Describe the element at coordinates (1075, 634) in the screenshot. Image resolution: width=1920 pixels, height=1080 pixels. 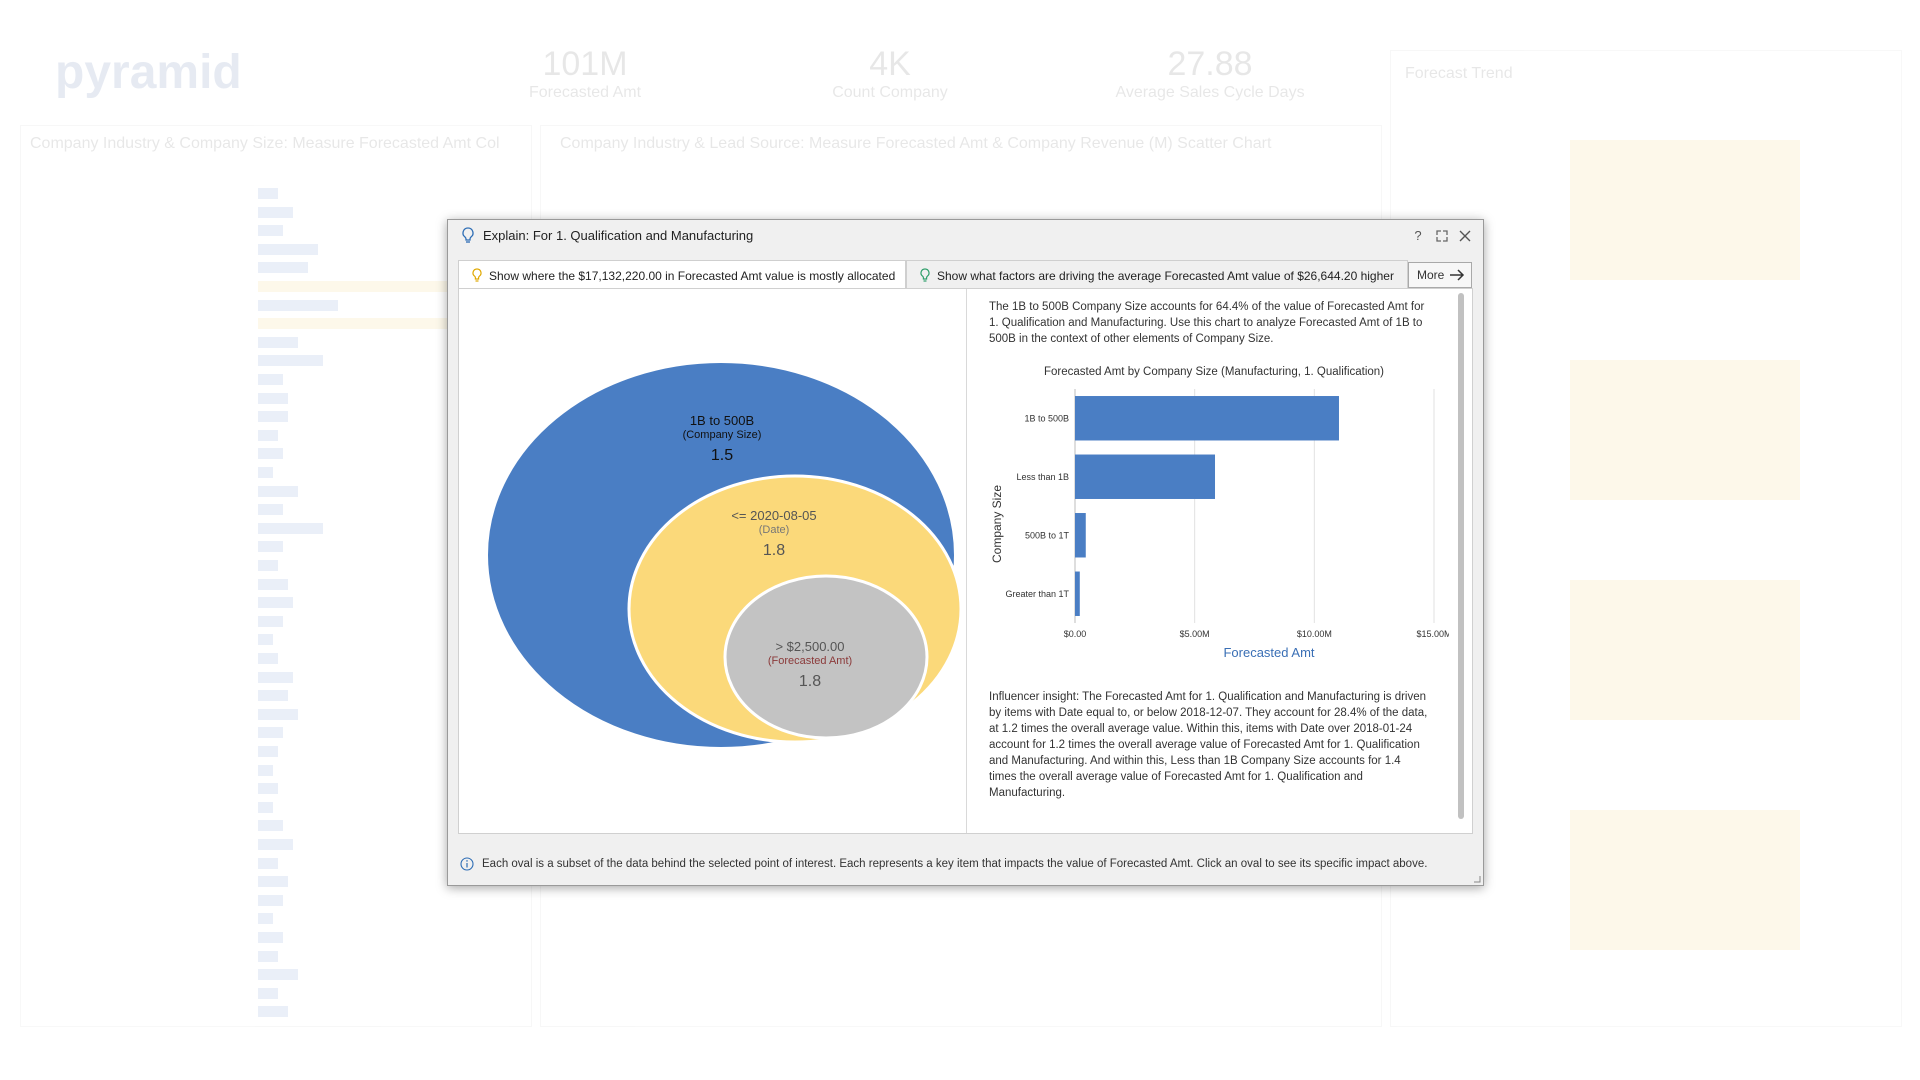
I see `chart-x-tick-label: $0.00` at that location.